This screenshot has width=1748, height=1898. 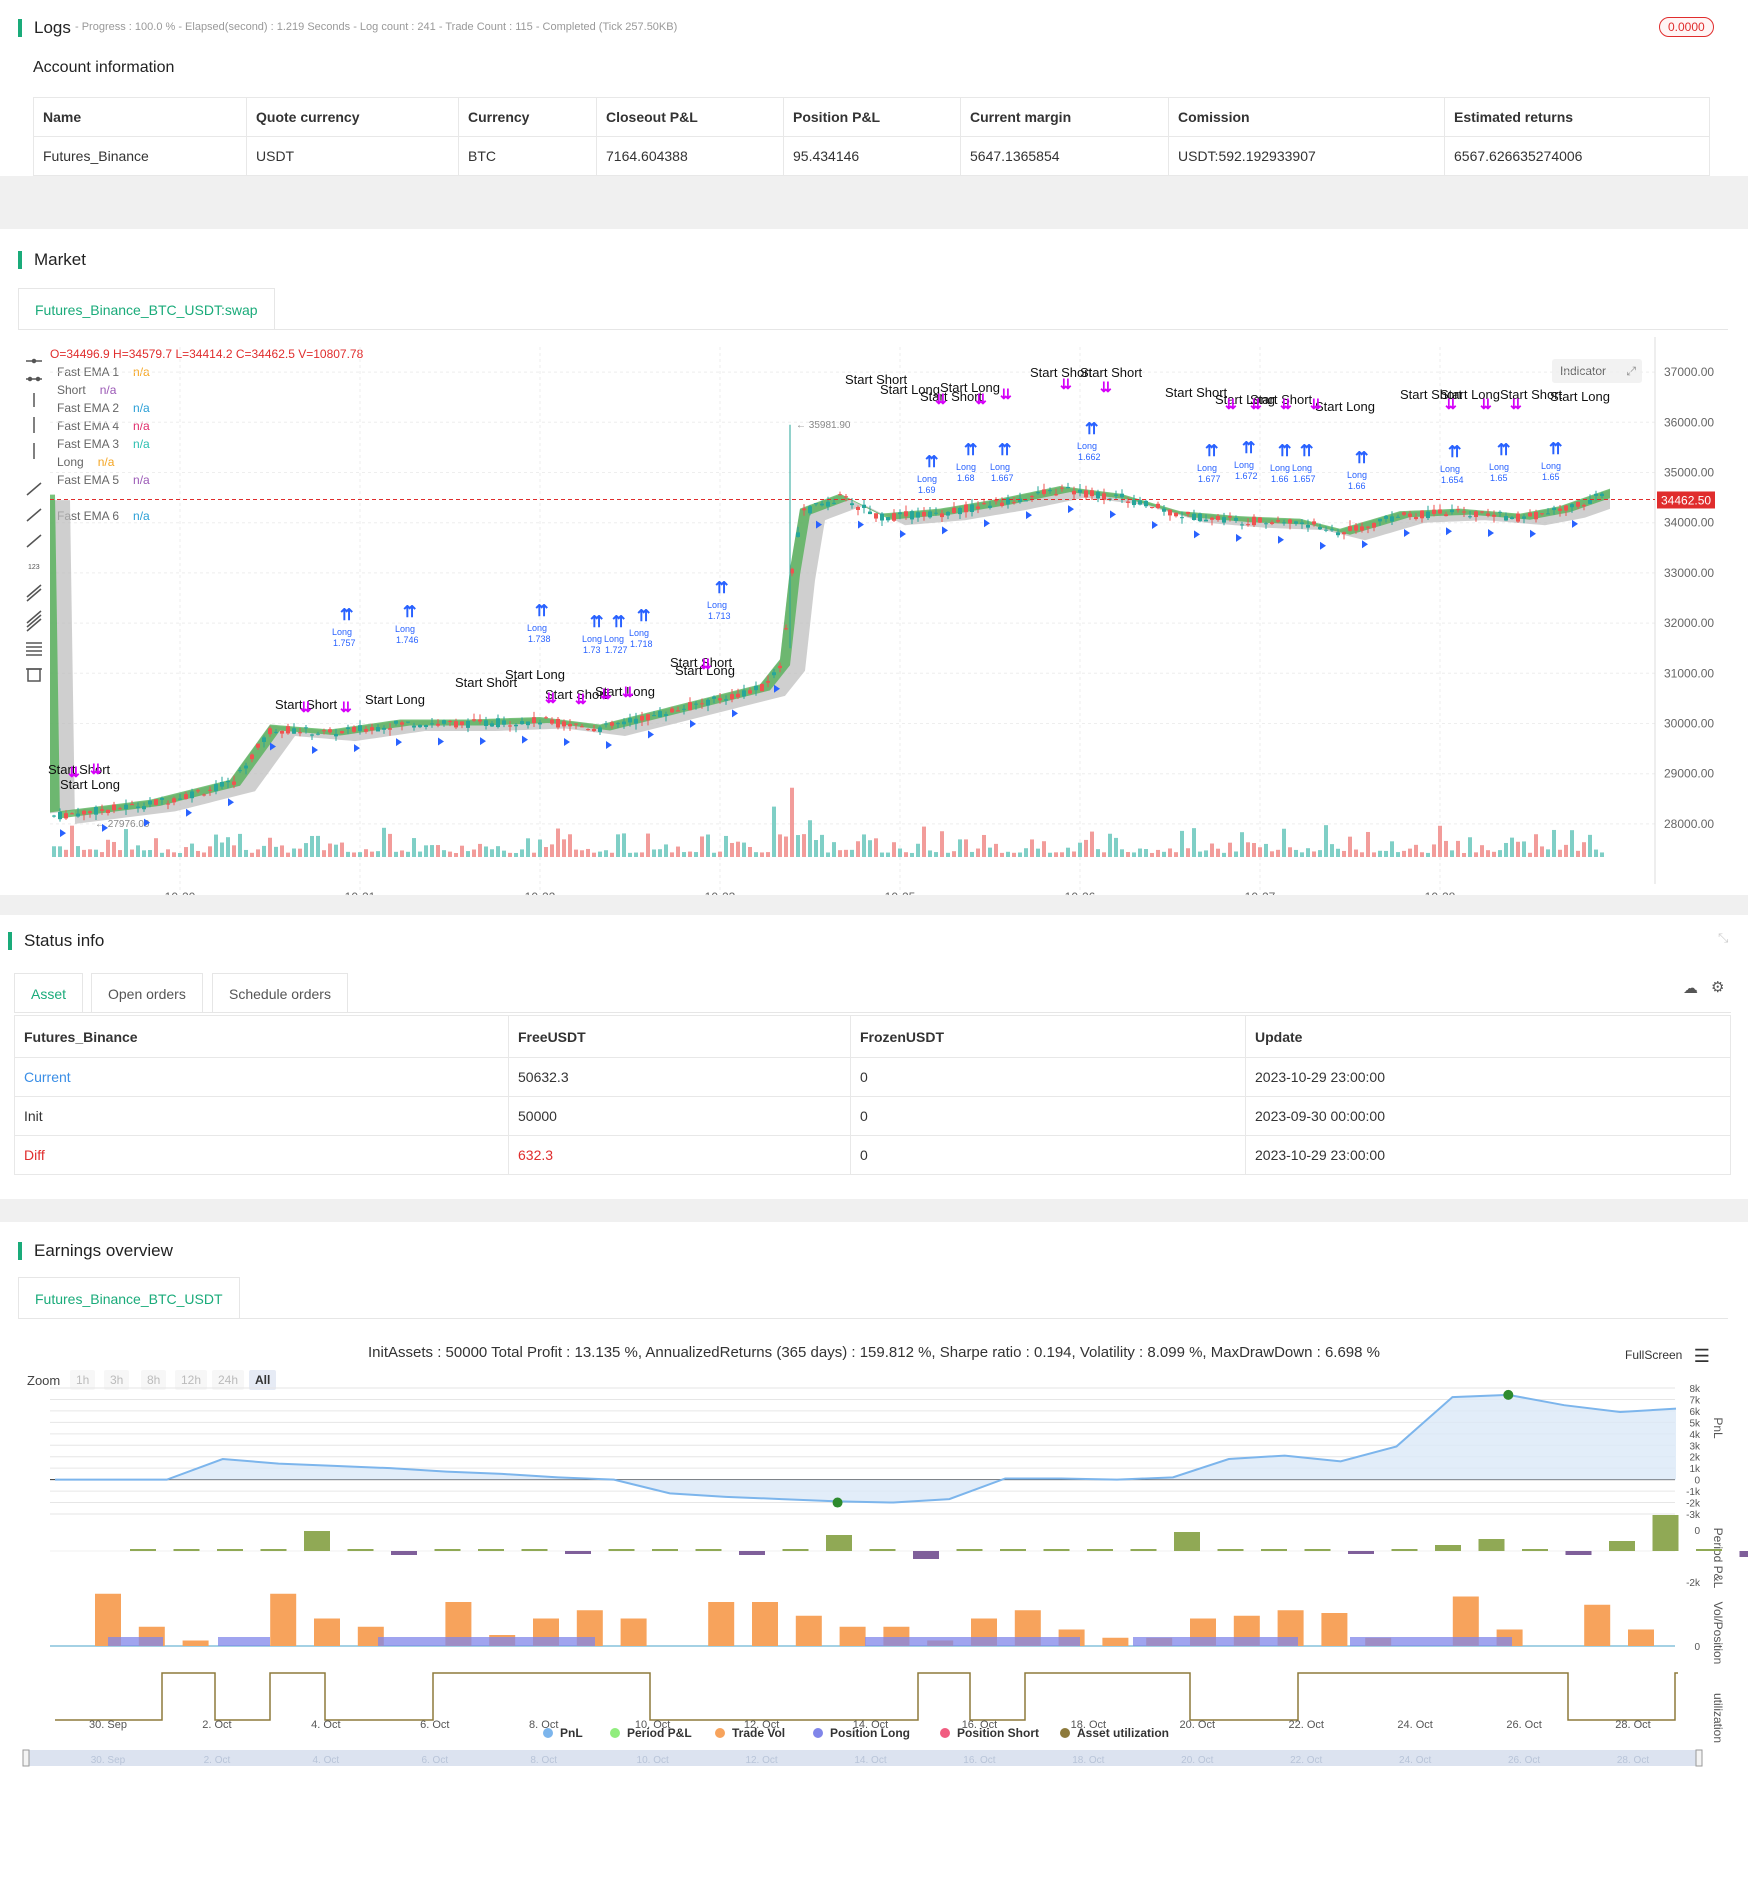 I want to click on navigator-tick: 30. Sep, so click(x=108, y=1760).